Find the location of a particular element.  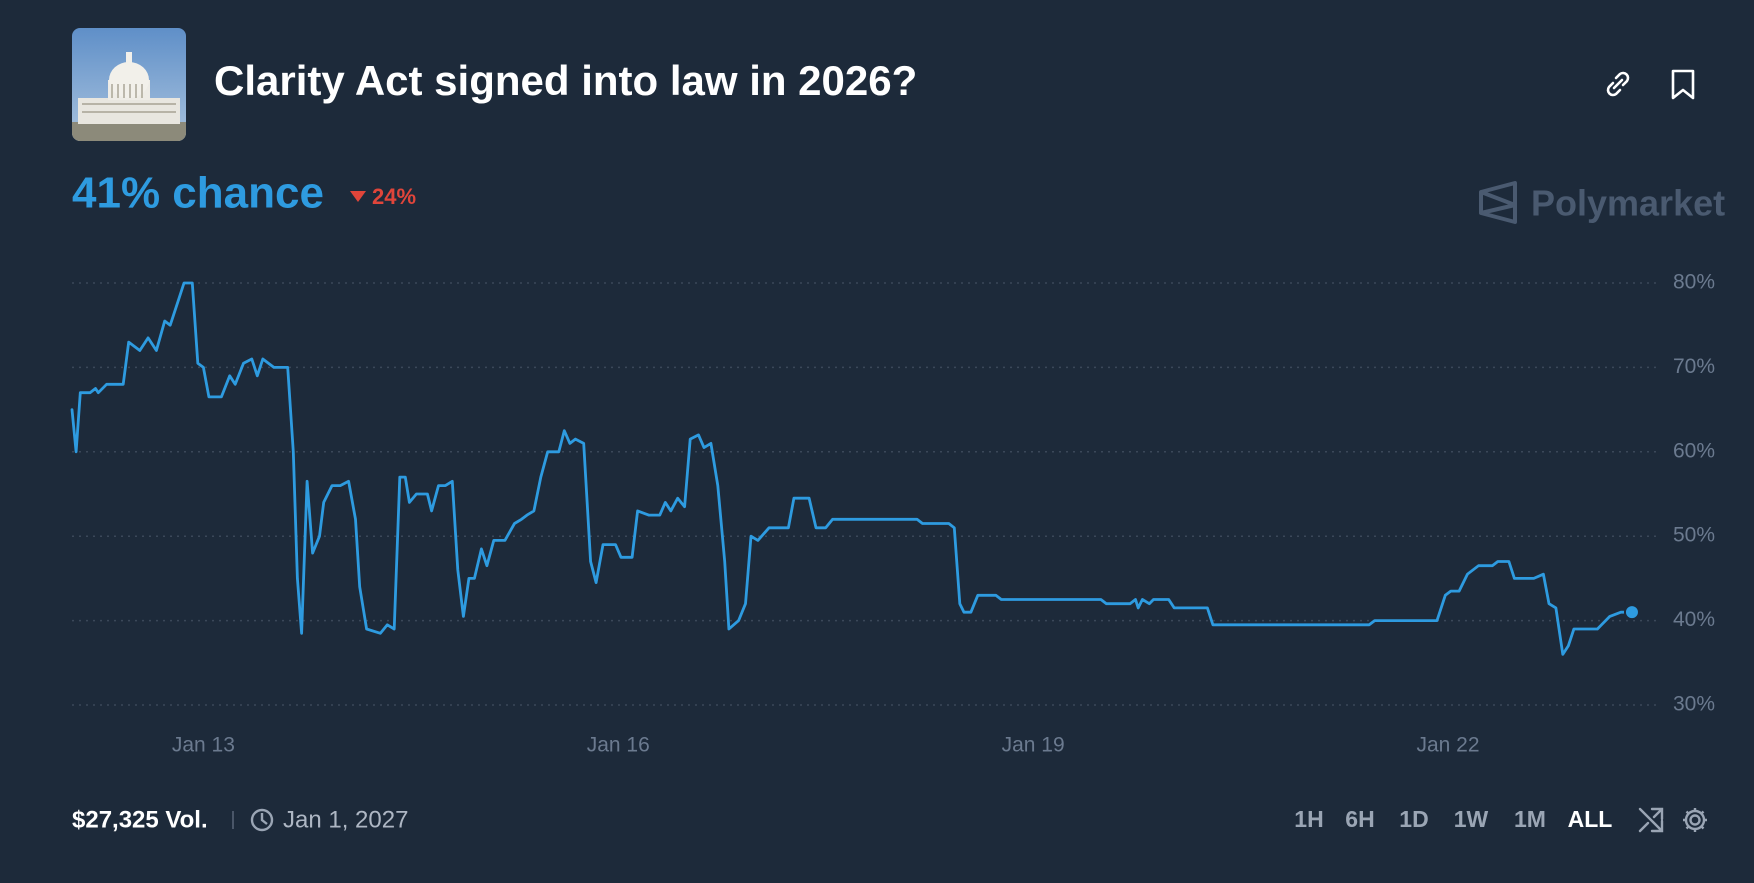

y-tick-label: 40% is located at coordinates (1694, 619).